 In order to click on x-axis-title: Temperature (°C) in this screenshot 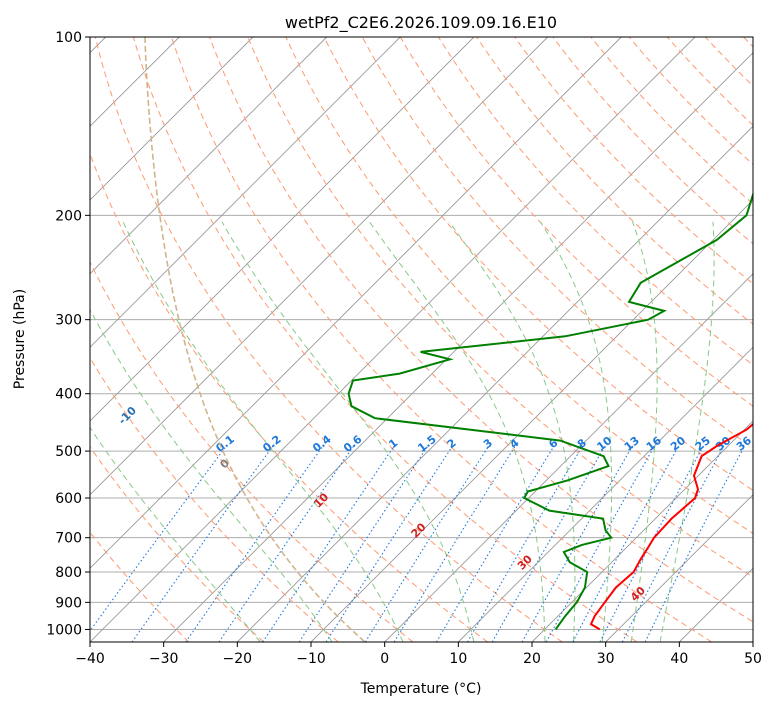, I will do `click(421, 689)`.